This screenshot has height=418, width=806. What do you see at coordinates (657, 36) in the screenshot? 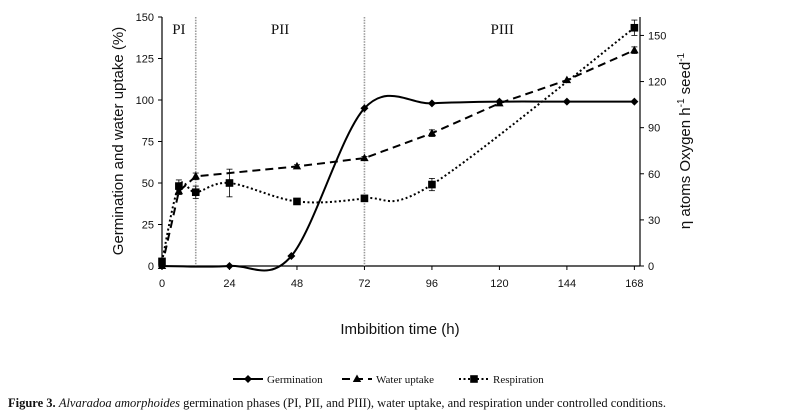
I see `y-right-tick-label: 150` at bounding box center [657, 36].